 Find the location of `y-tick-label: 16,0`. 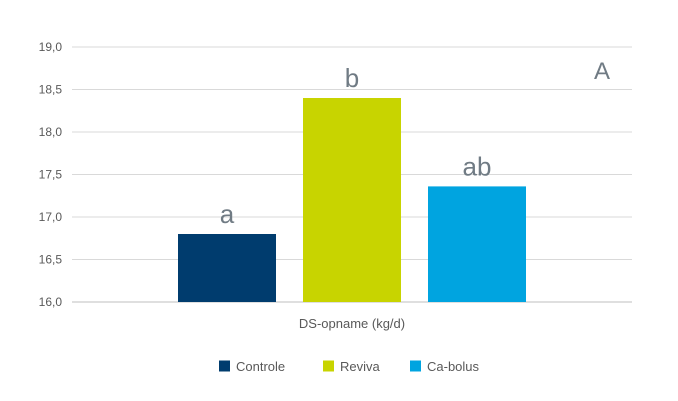

y-tick-label: 16,0 is located at coordinates (51, 302).